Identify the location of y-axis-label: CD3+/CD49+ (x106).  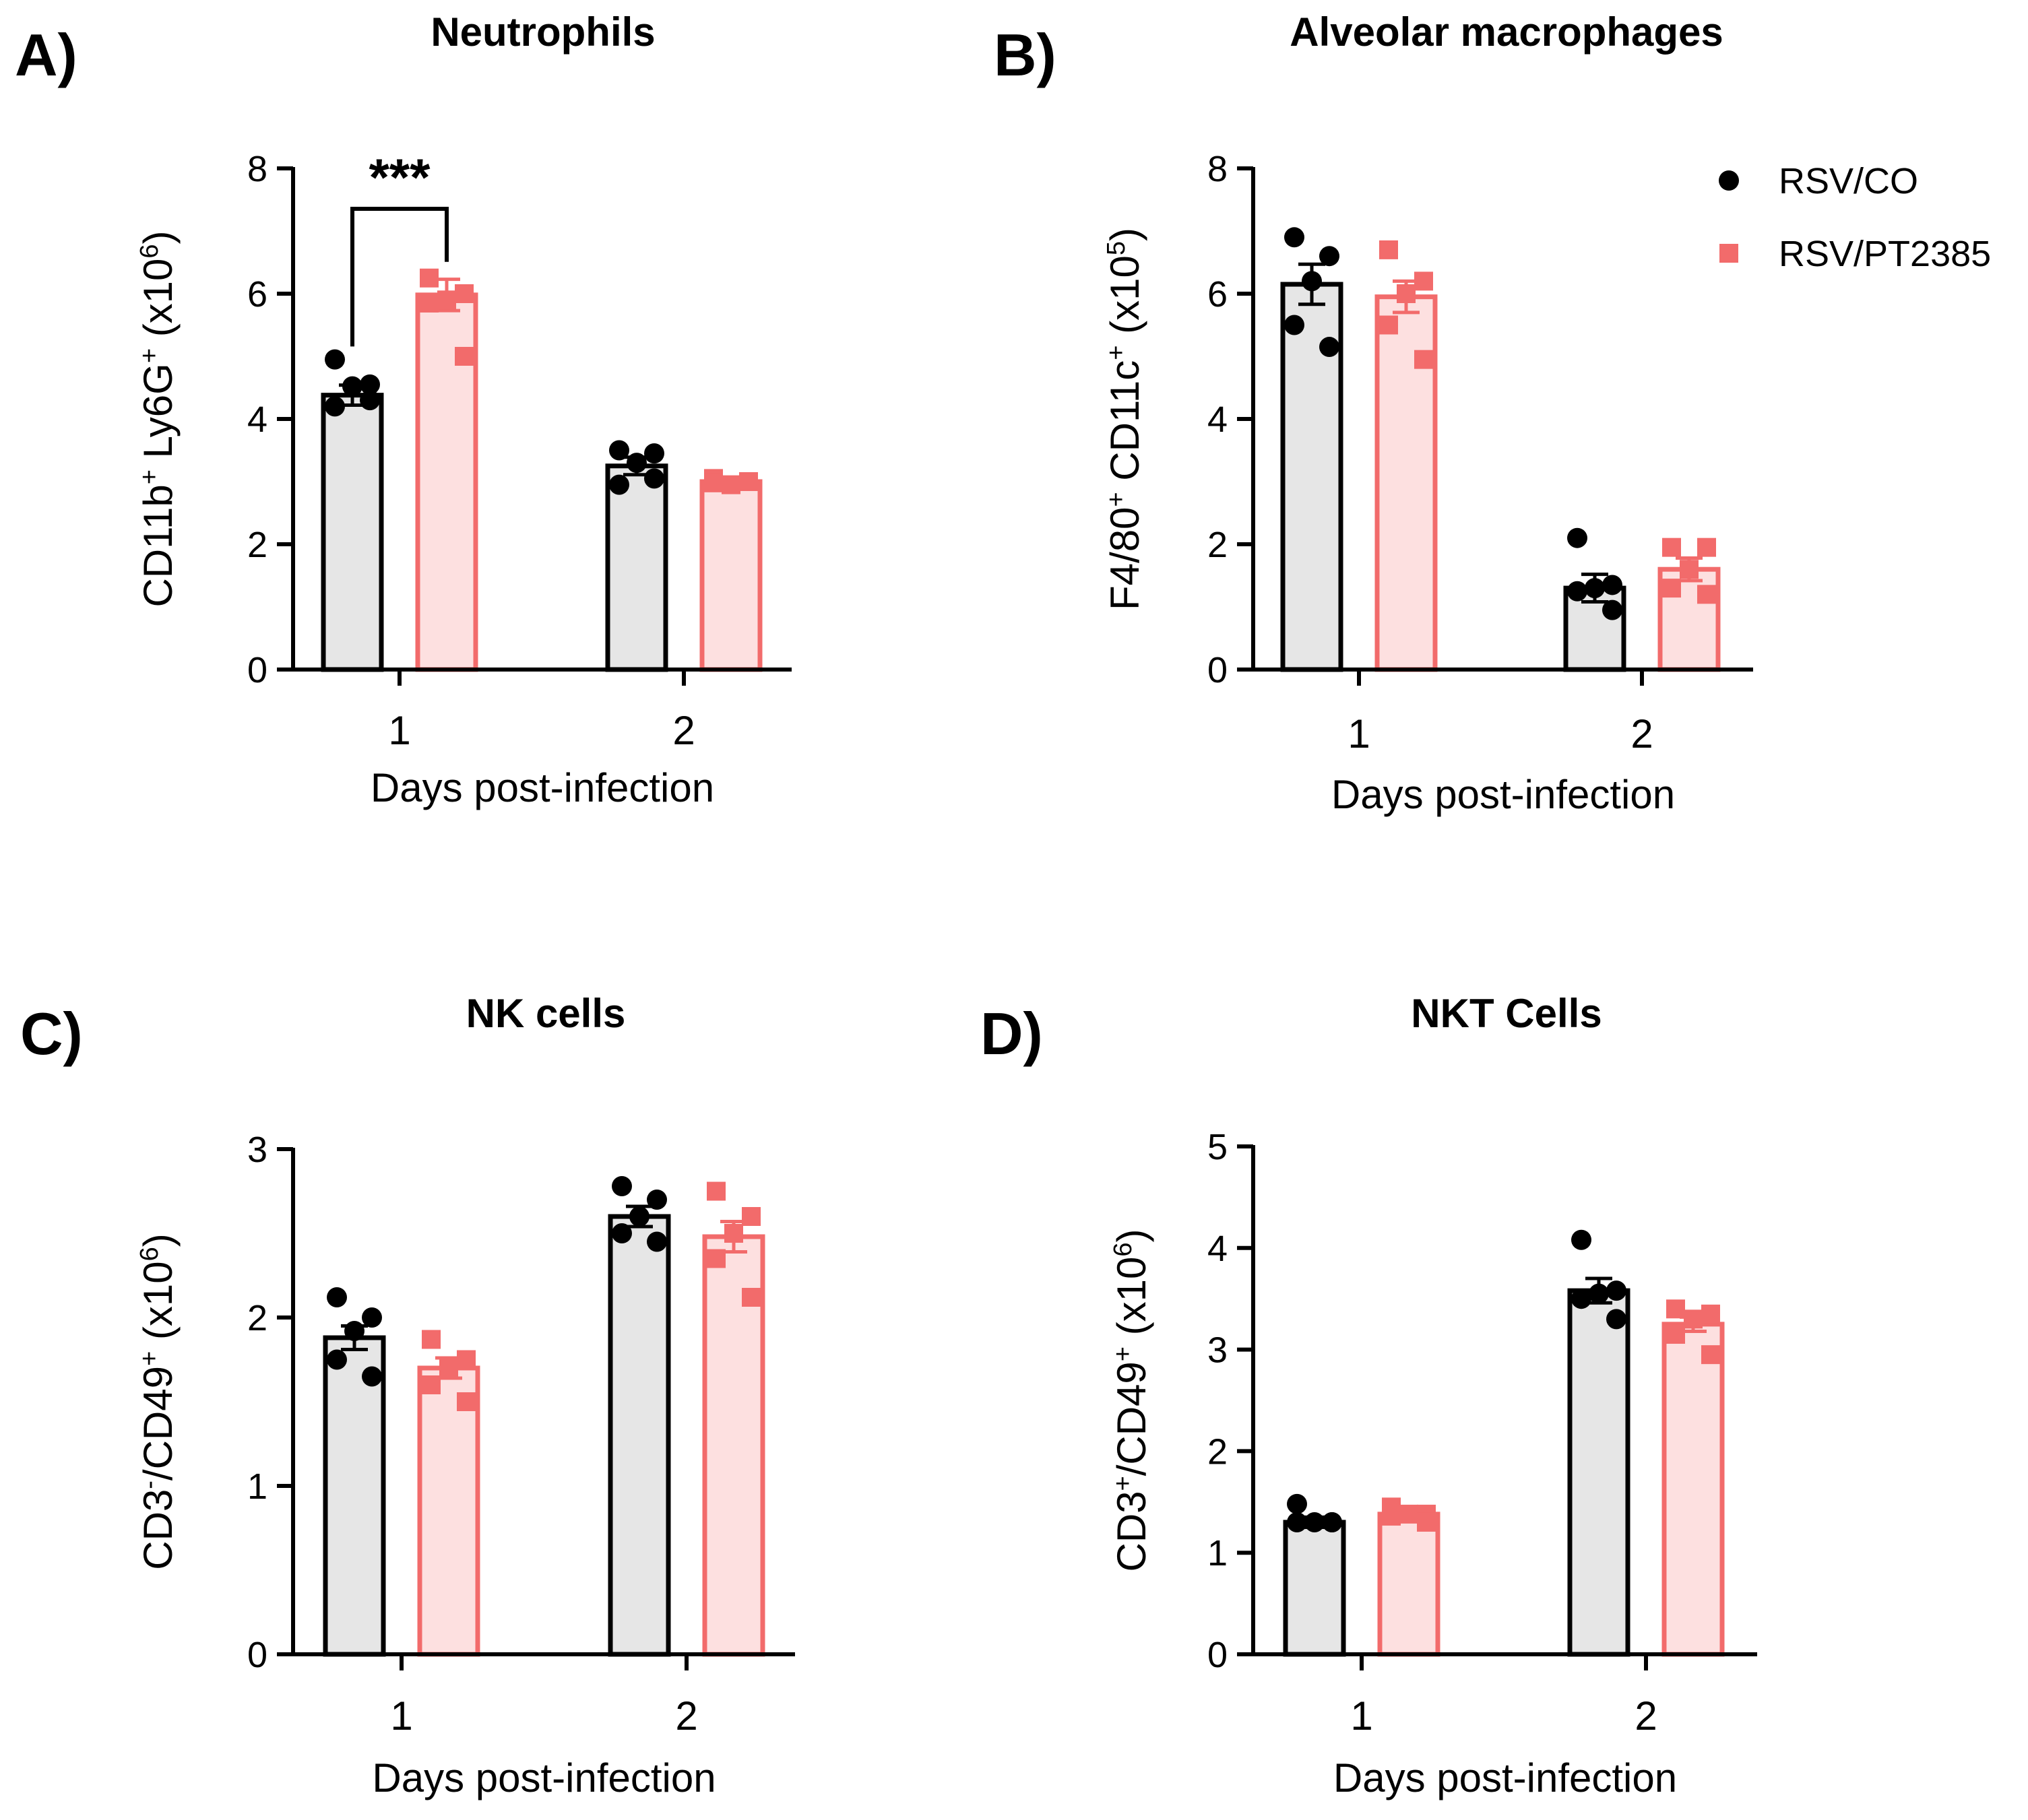
(1131, 1400).